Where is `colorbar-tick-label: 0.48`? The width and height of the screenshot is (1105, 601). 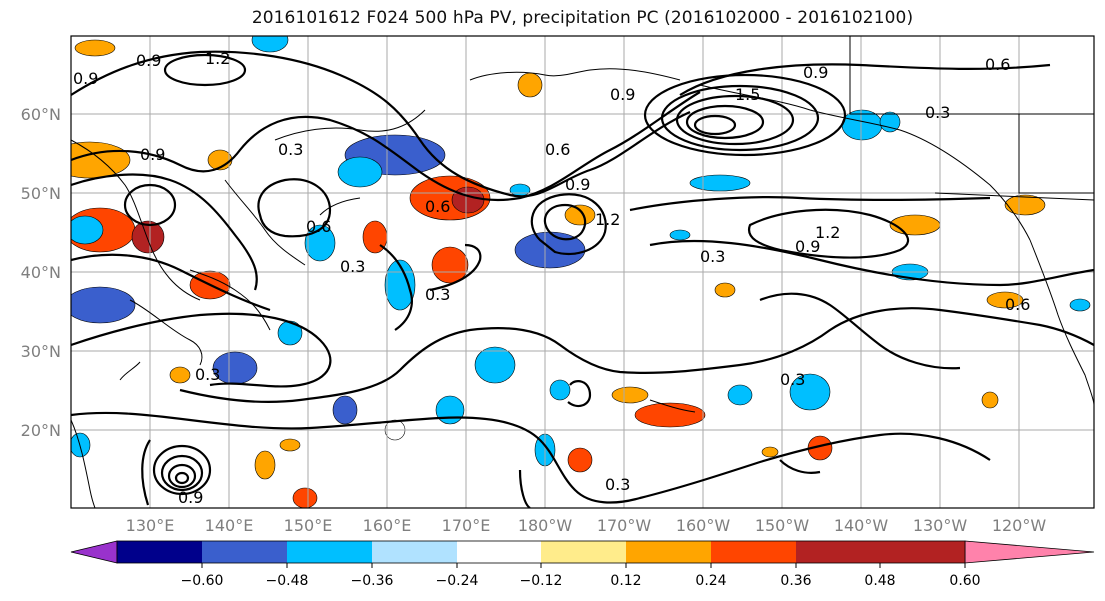
colorbar-tick-label: 0.48 is located at coordinates (879, 581).